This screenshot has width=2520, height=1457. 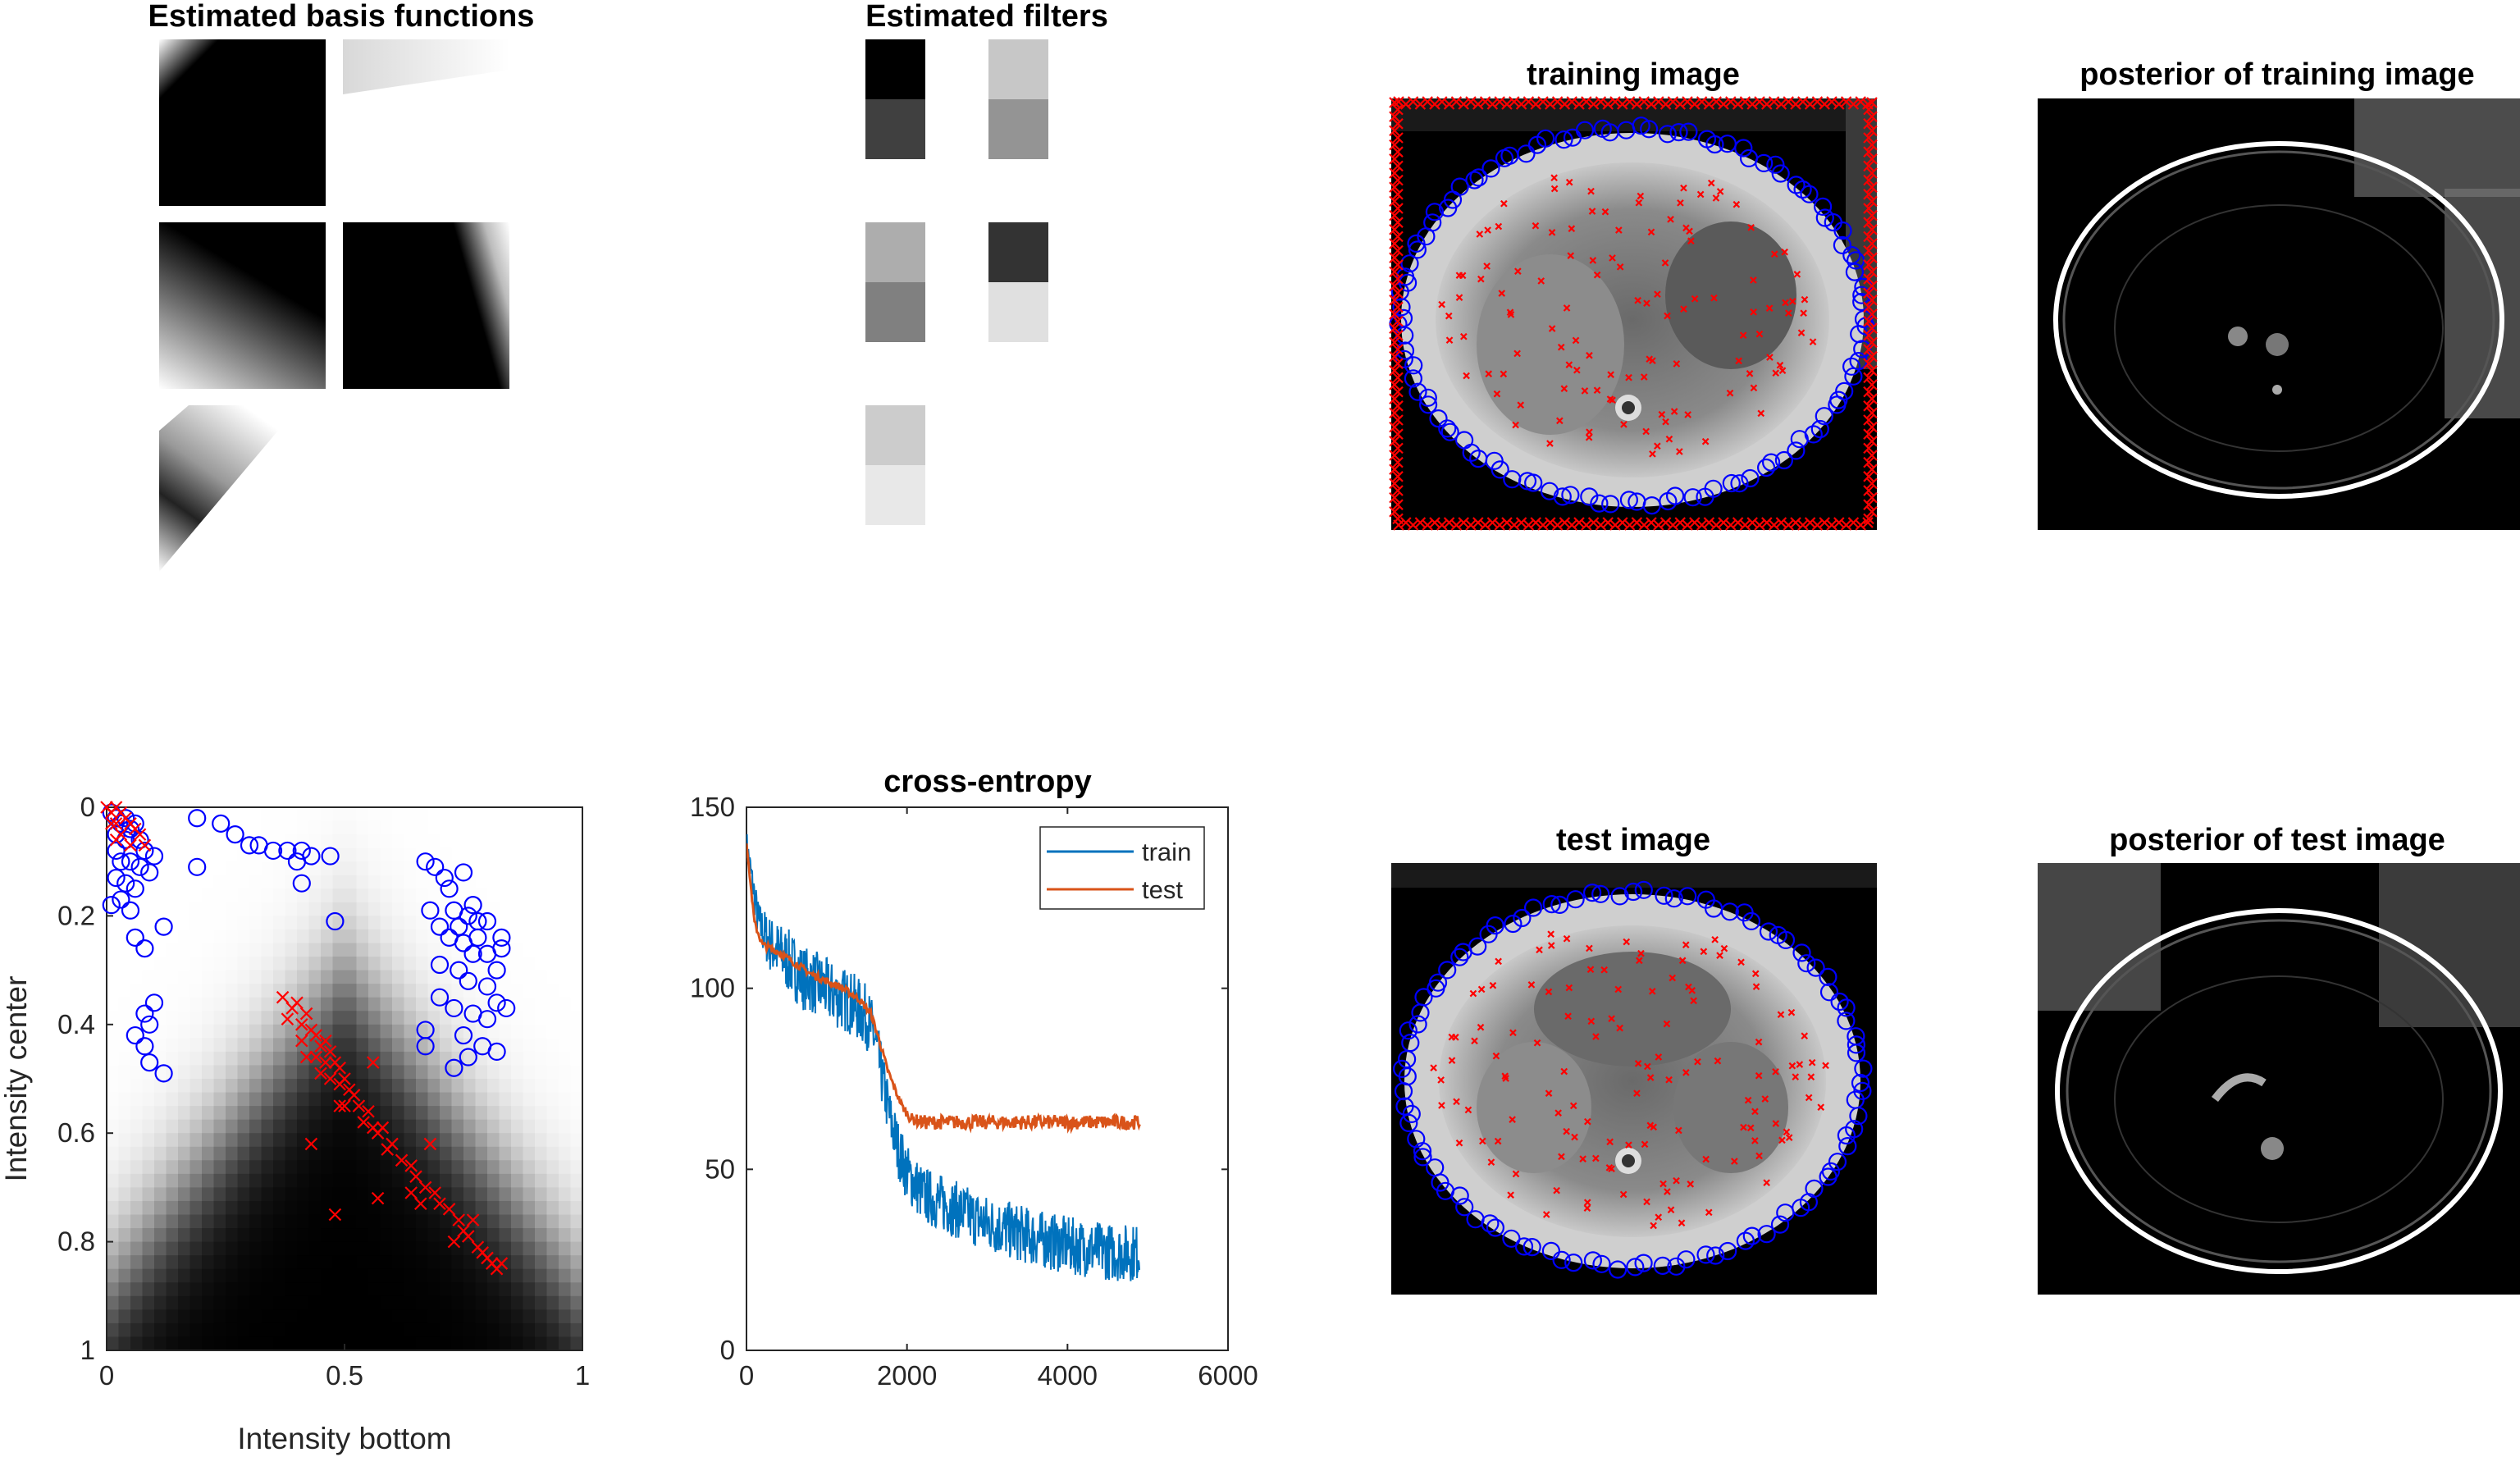 I want to click on training-negative-markers, so click(x=1634, y=313).